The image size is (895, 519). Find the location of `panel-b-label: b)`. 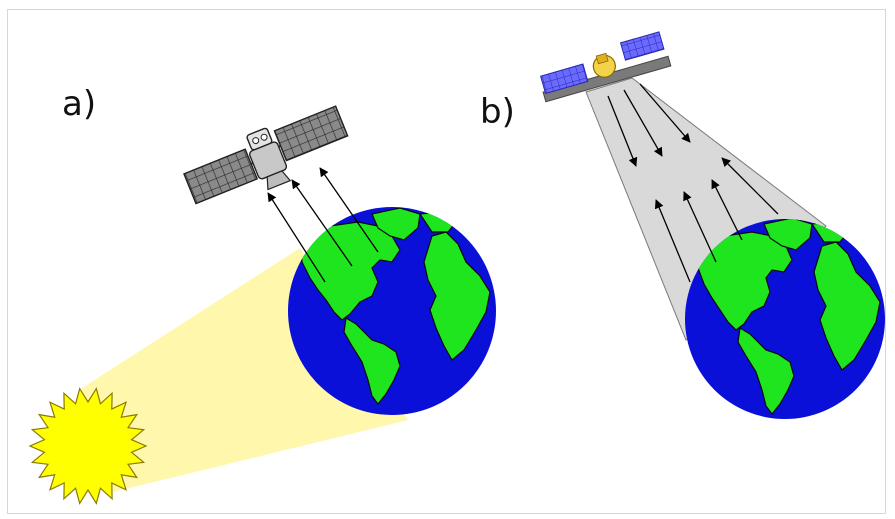

panel-b-label: b) is located at coordinates (497, 112).